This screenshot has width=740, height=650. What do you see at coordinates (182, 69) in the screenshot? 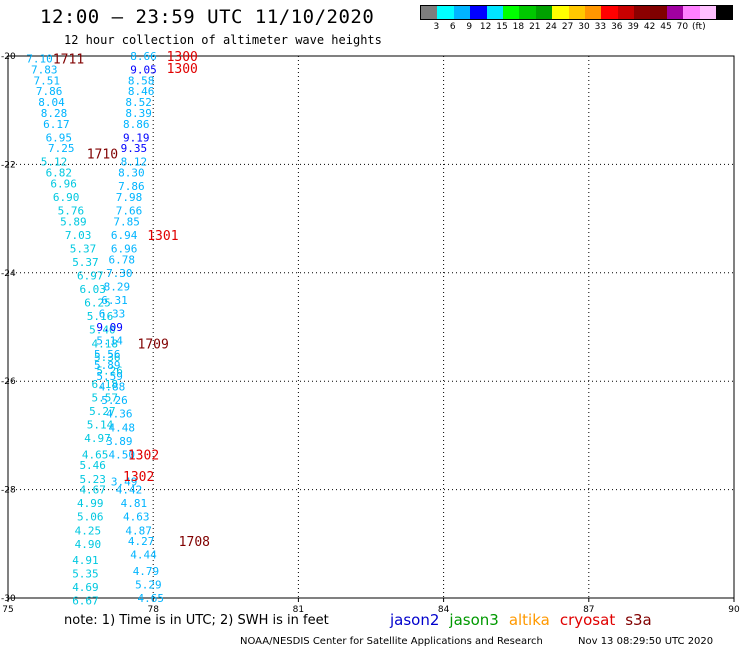
I see `pass-time-label: 1300` at bounding box center [182, 69].